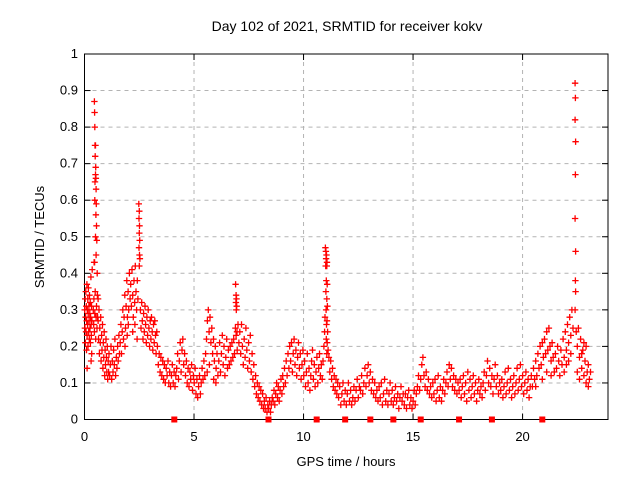  I want to click on x-tick-label: 20, so click(522, 436).